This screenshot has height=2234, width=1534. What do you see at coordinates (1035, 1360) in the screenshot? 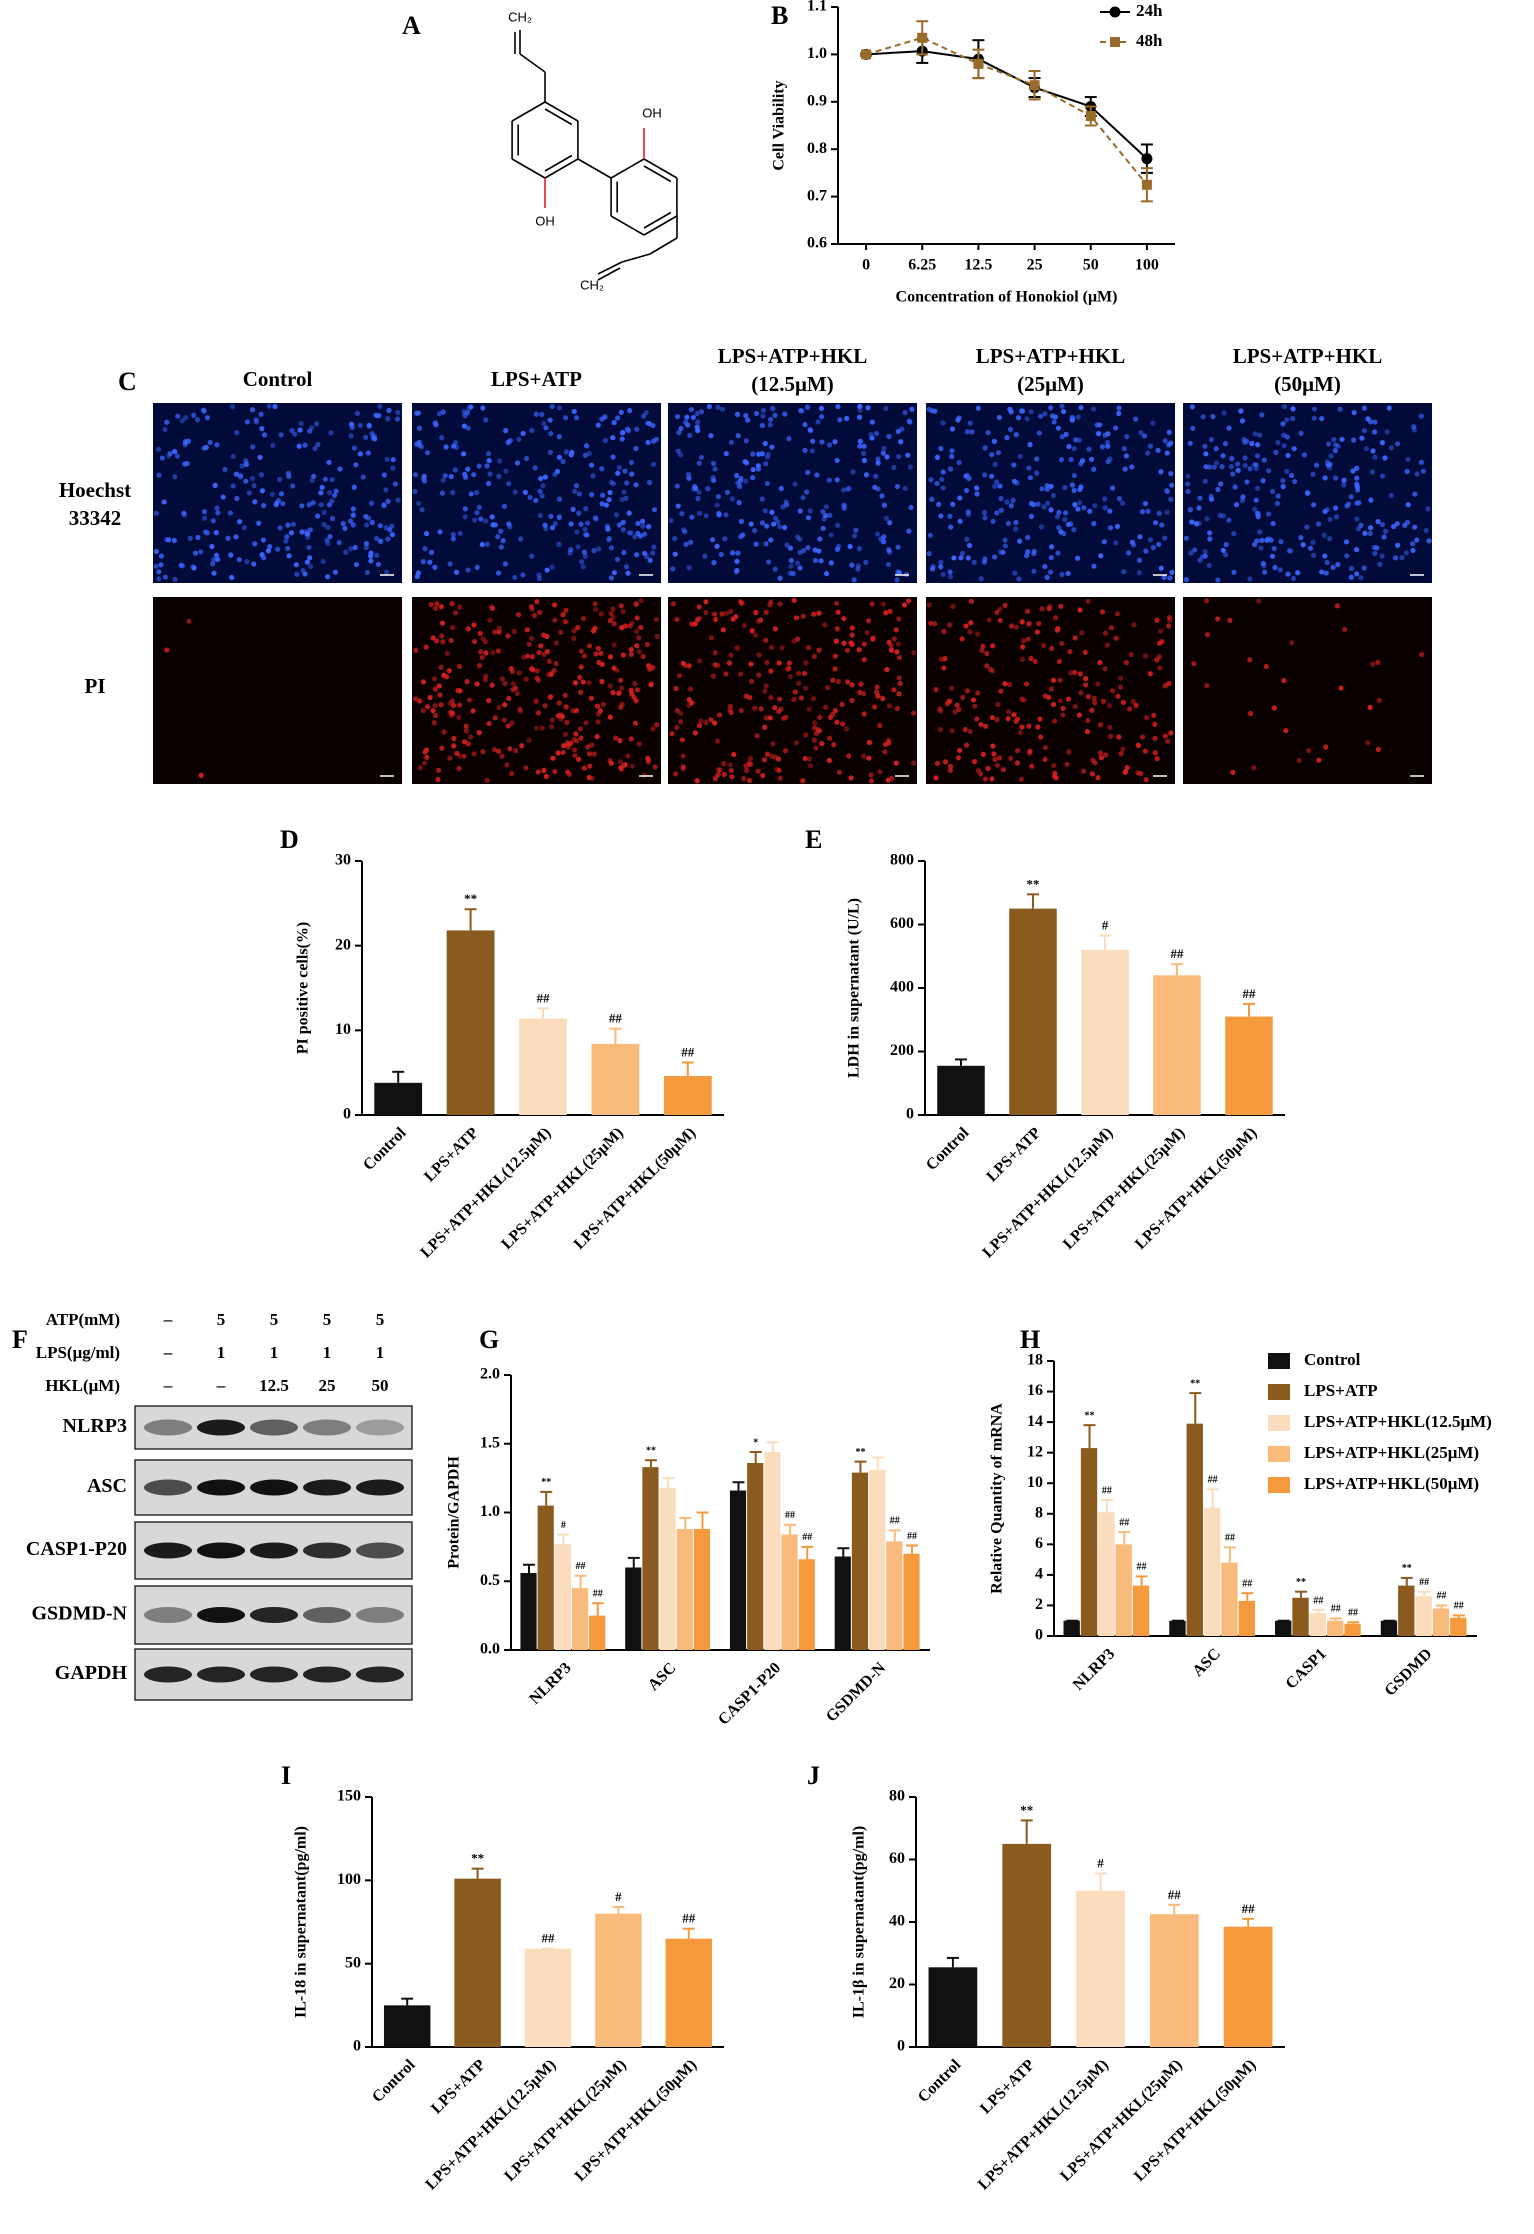
I see `y-tick-label: 18` at bounding box center [1035, 1360].